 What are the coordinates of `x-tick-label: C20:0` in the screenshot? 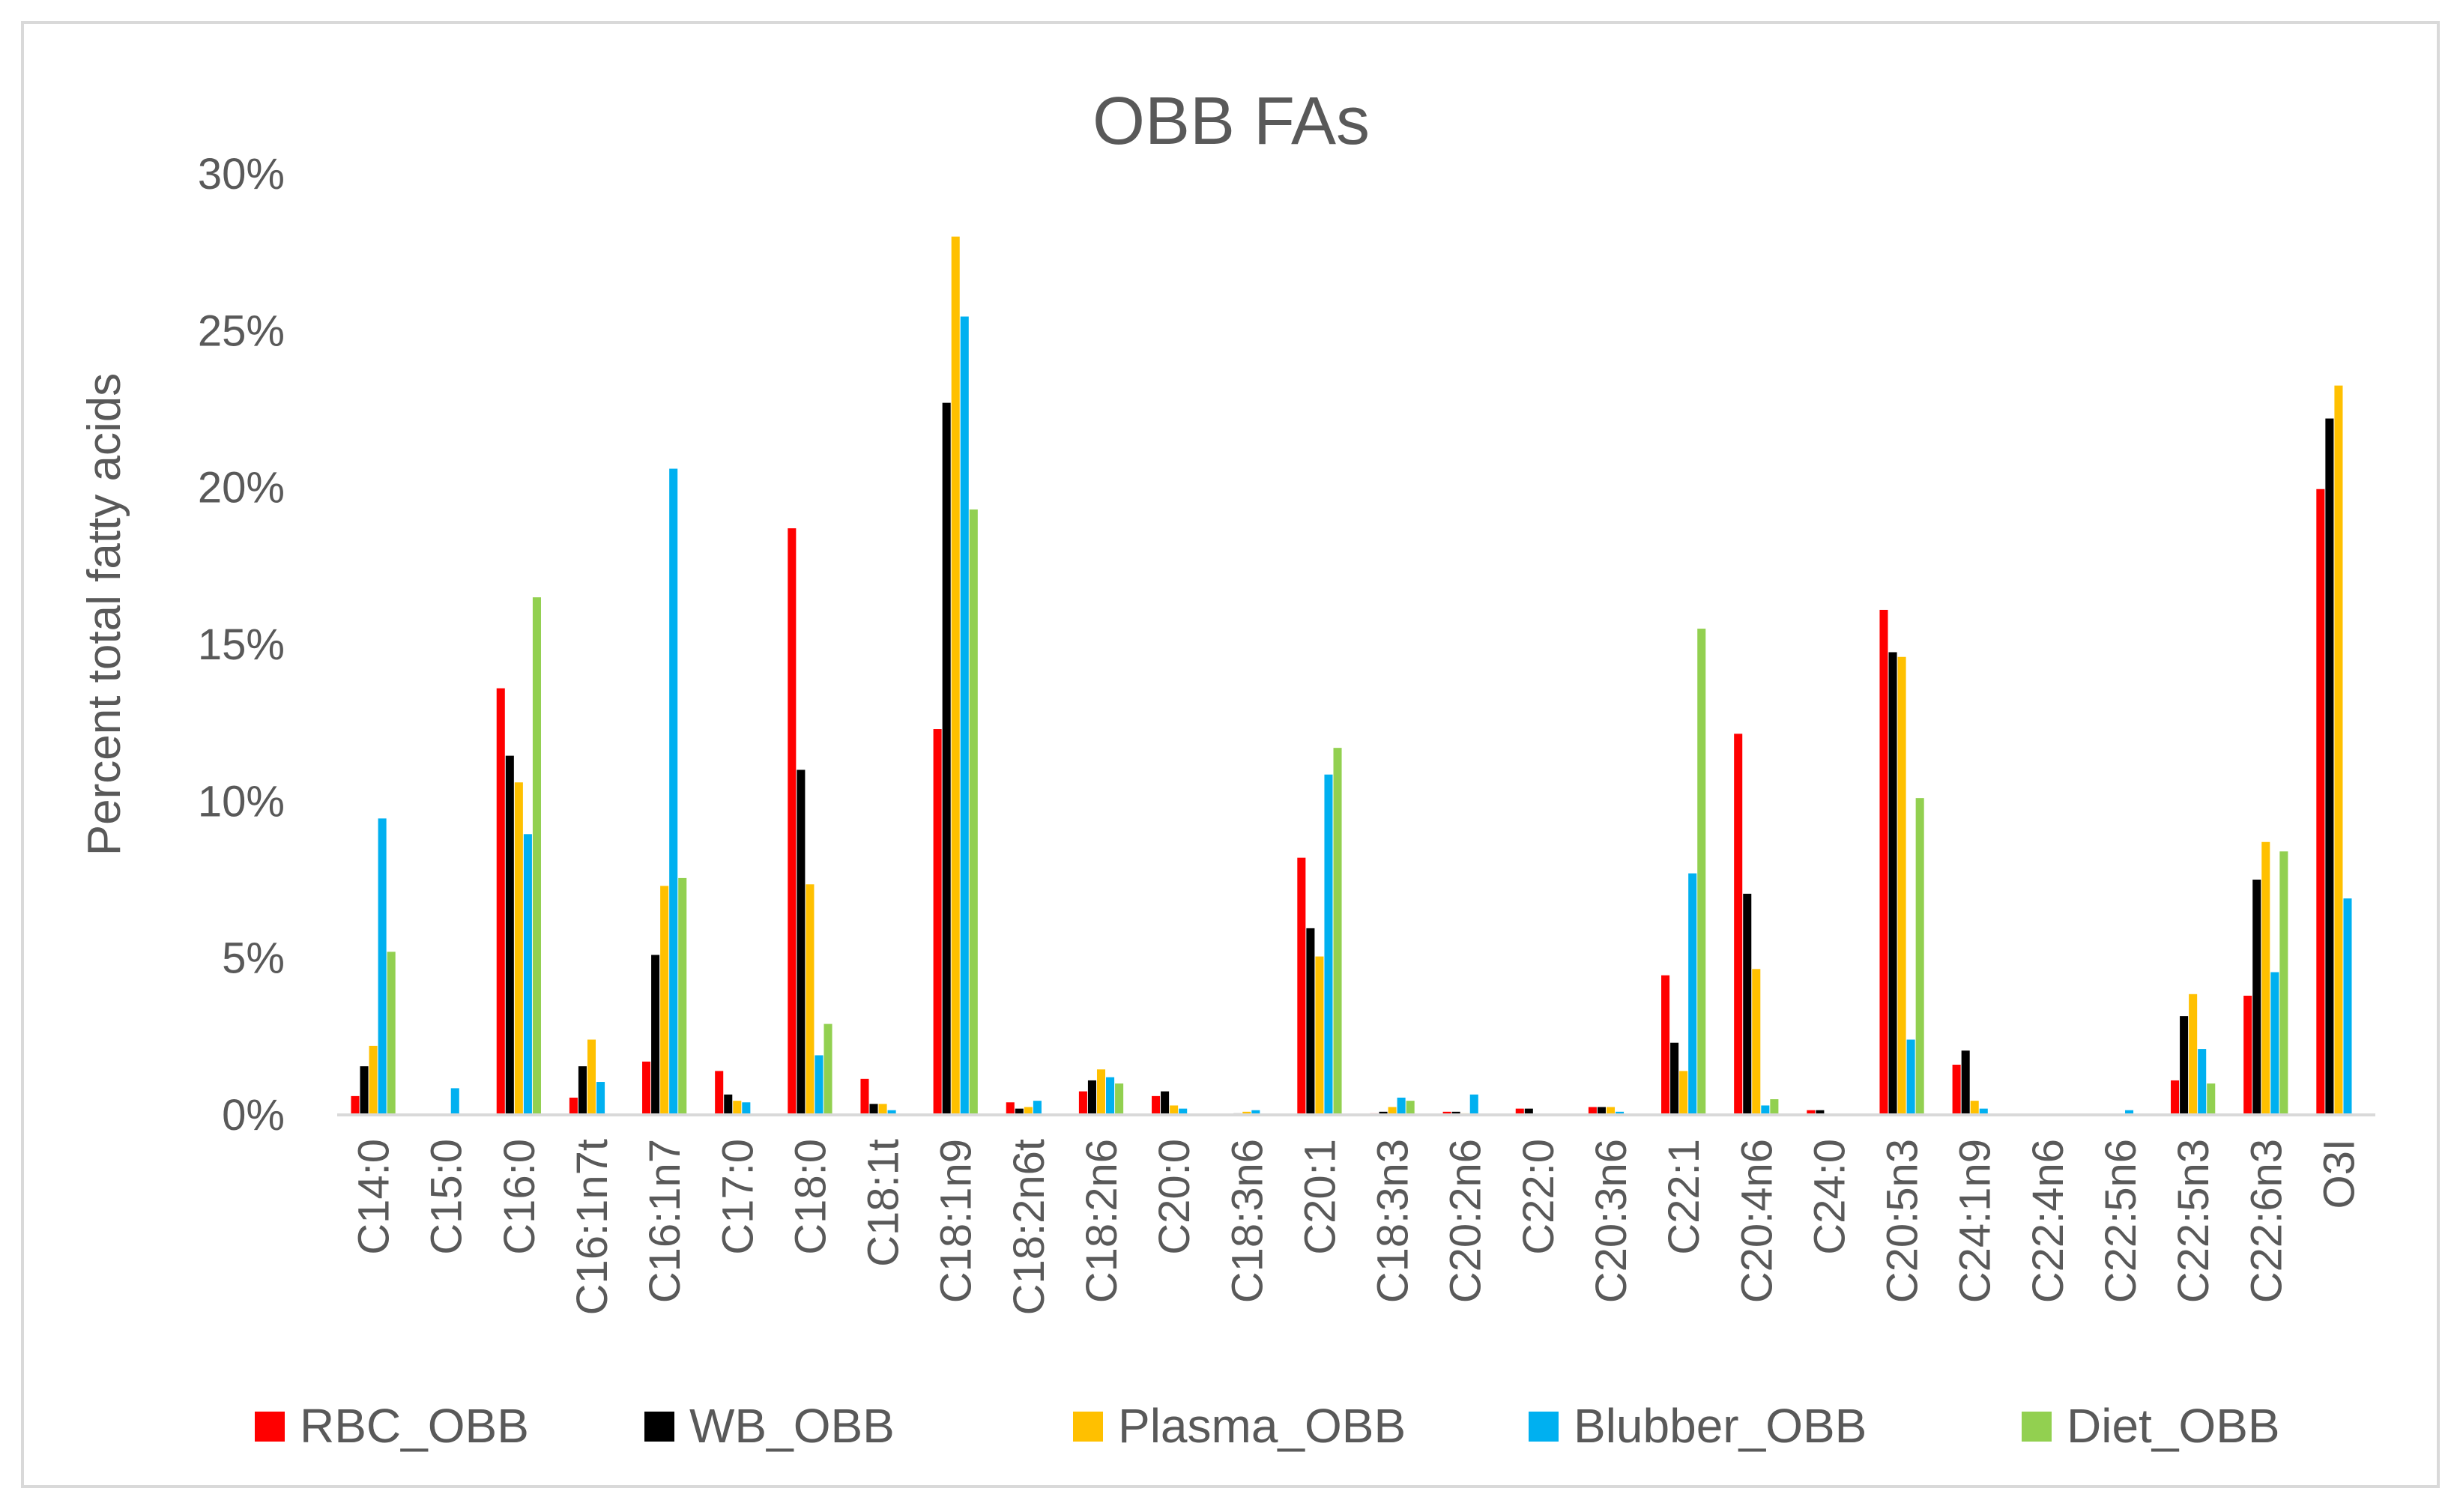 It's located at (1174, 1197).